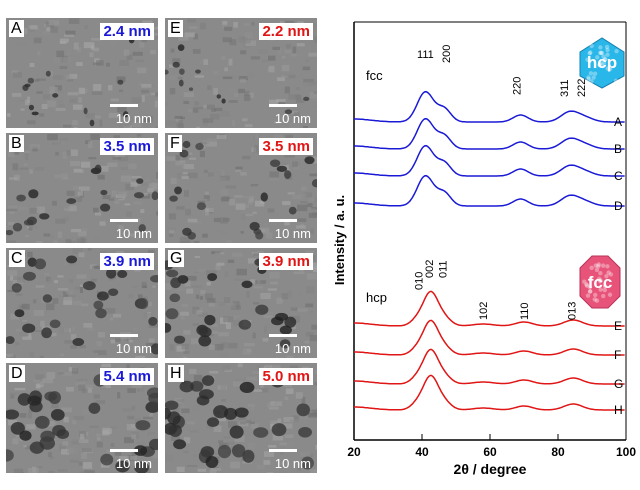  I want to click on fcc-peak-label: 220, so click(518, 86).